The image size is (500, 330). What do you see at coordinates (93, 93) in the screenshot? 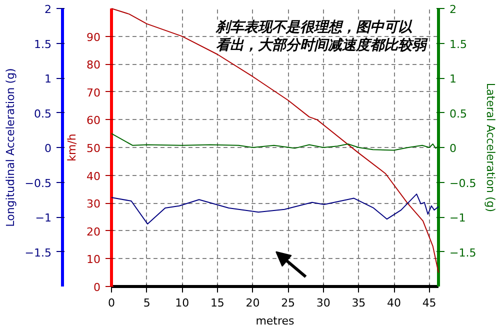
I see `y-tick-label: 70` at bounding box center [93, 93].